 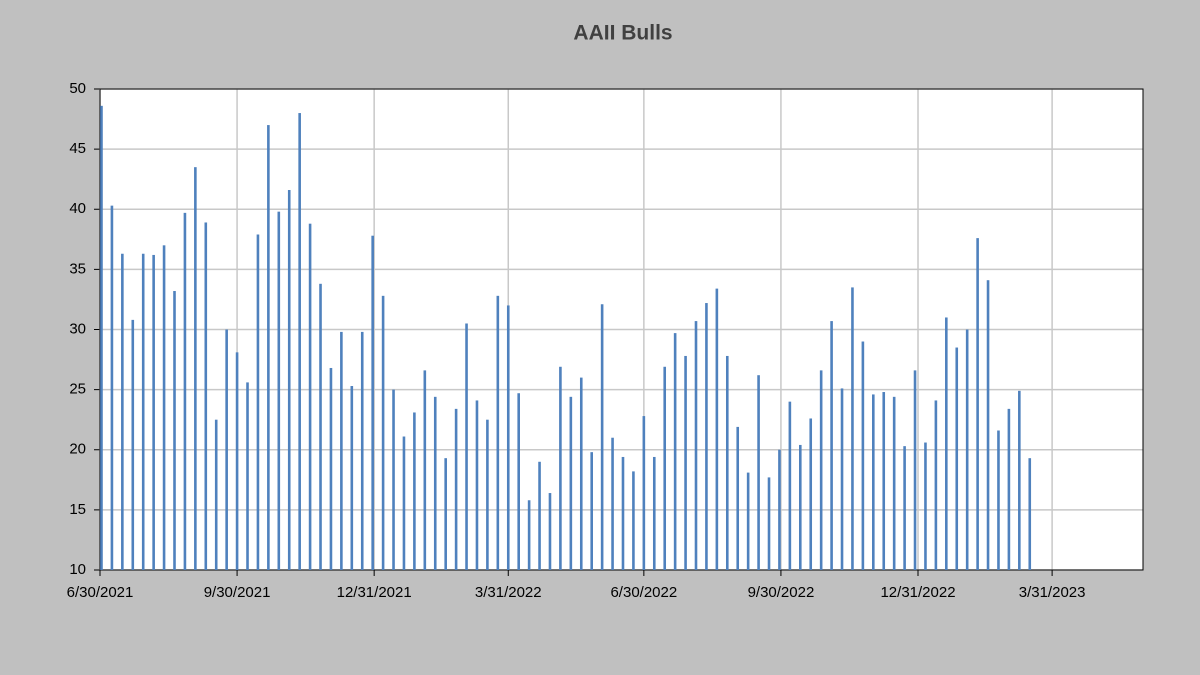 What do you see at coordinates (77, 569) in the screenshot?
I see `y-tick-label: 10` at bounding box center [77, 569].